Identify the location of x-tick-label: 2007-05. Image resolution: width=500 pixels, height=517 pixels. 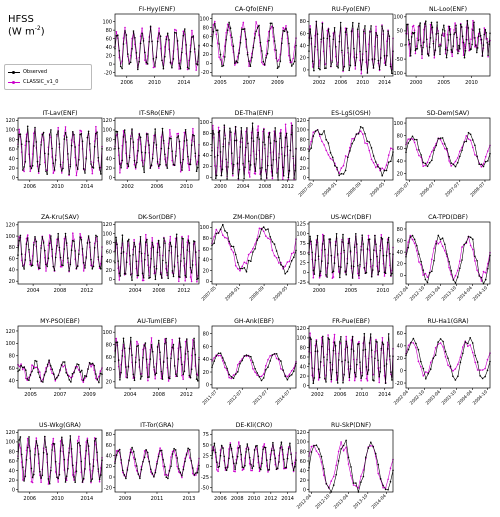
(208, 293).